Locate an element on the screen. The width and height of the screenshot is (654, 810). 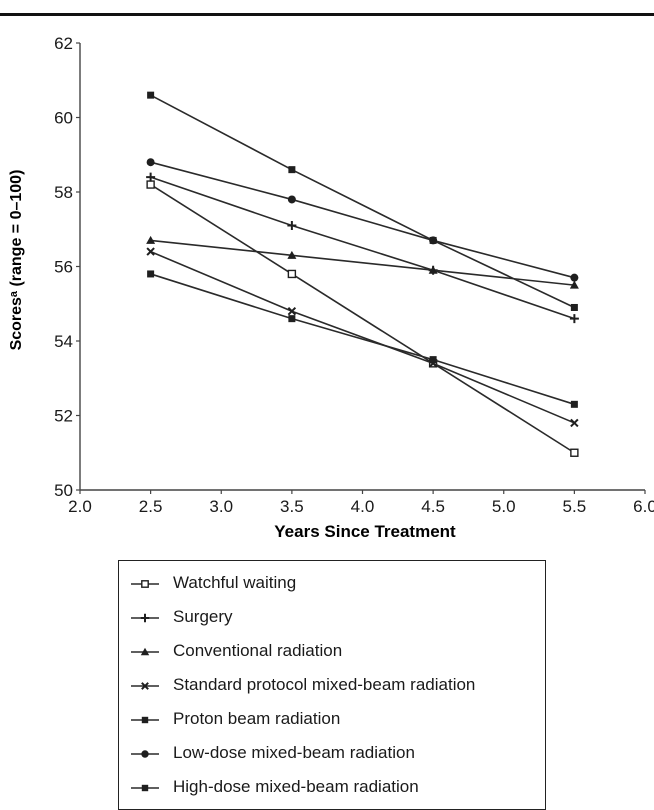
x-tick-label: 4.5 is located at coordinates (433, 506).